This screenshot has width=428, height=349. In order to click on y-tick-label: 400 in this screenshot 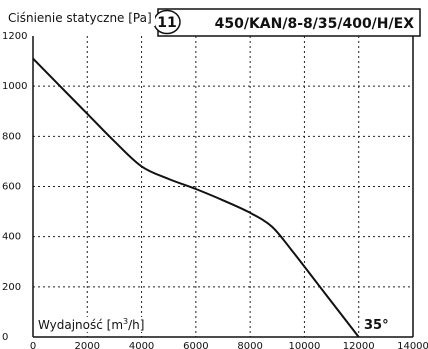, I will do `click(11, 237)`.